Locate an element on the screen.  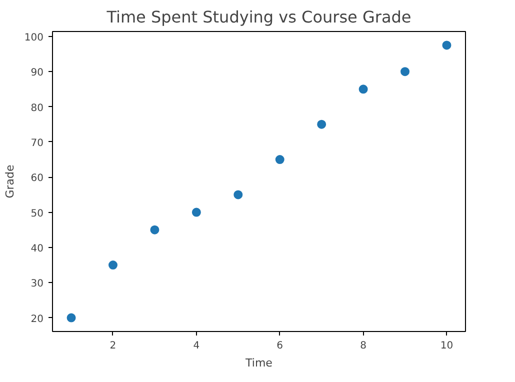
chart-title: Time Spent Studying vs Course Grade is located at coordinates (259, 17).